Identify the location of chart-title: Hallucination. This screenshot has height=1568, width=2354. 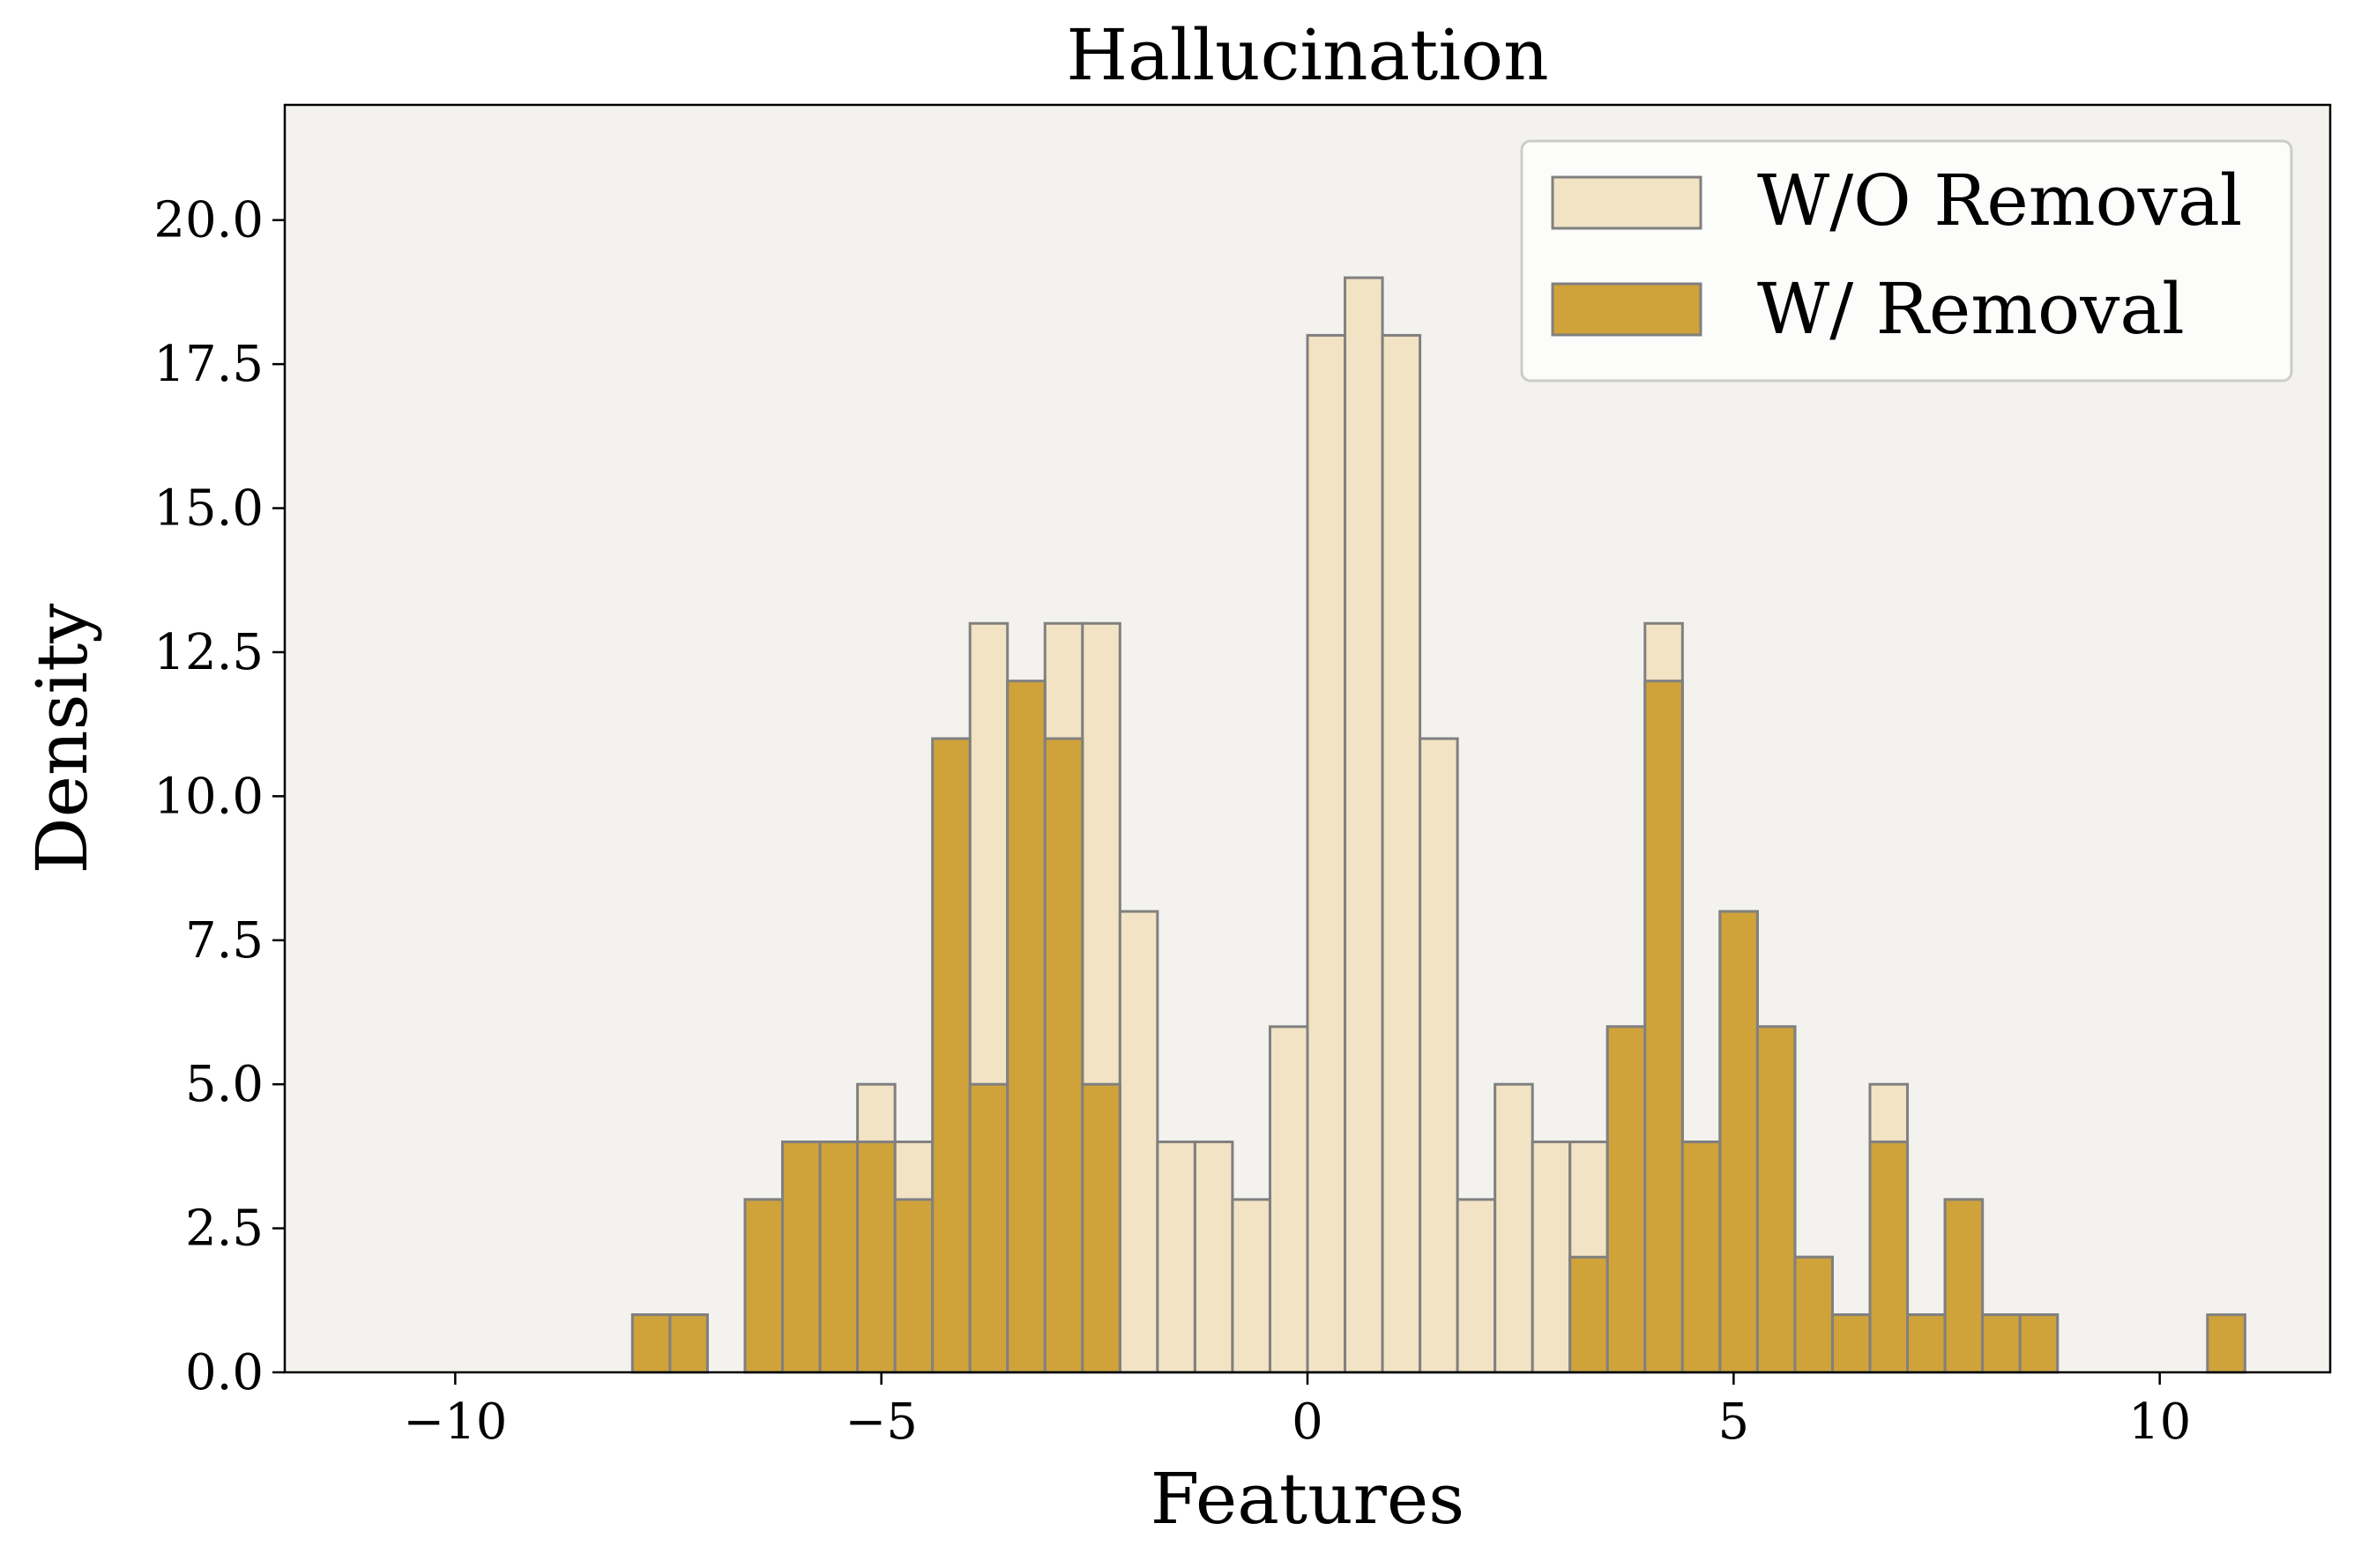
(1307, 55).